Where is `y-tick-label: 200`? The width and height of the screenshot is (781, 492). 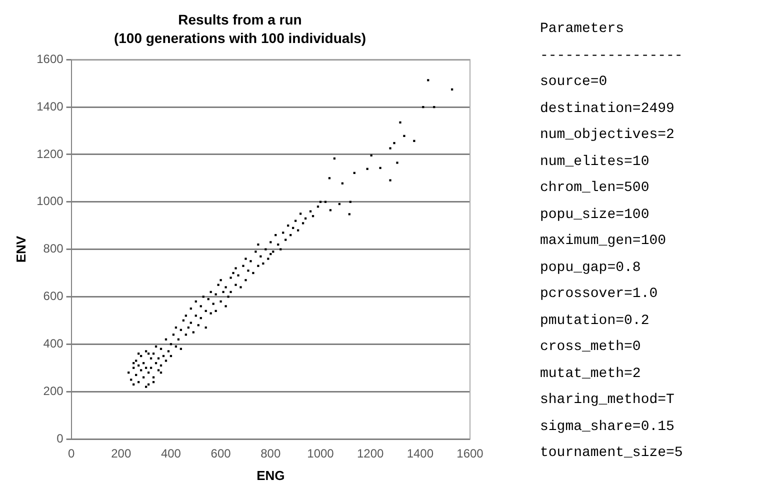 y-tick-label: 200 is located at coordinates (53, 391).